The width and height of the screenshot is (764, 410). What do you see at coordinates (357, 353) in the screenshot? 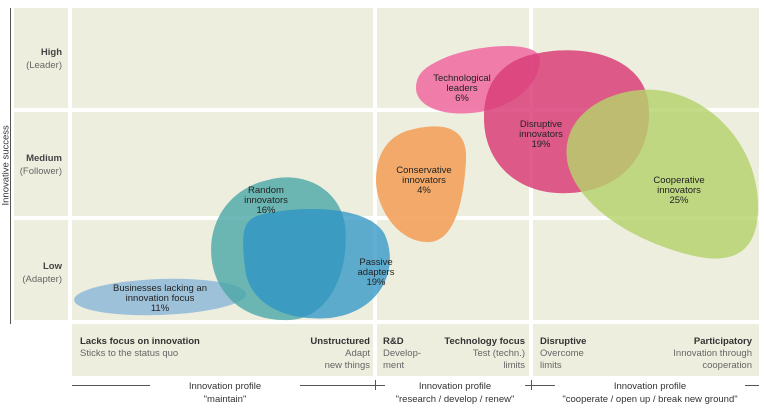
I see `col-sub: Adapt` at bounding box center [357, 353].